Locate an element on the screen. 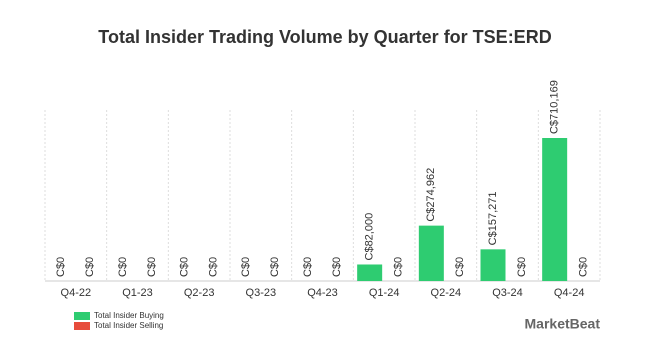 The image size is (650, 350). value-label: C$274,962 is located at coordinates (431, 195).